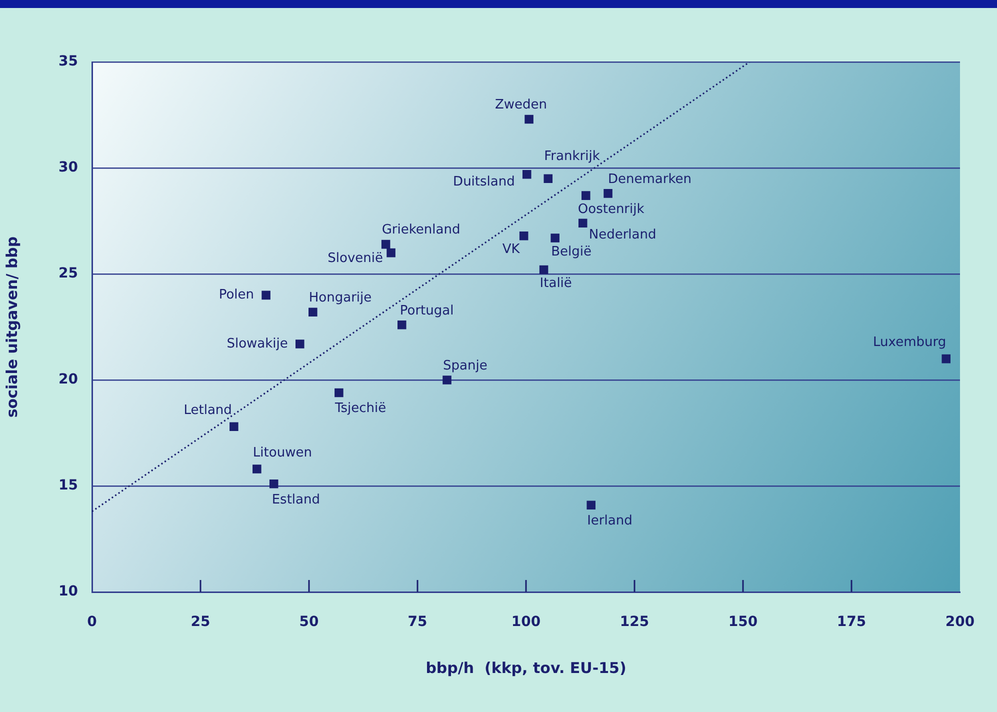 The width and height of the screenshot is (997, 712). I want to click on annotation: Italië, so click(556, 284).